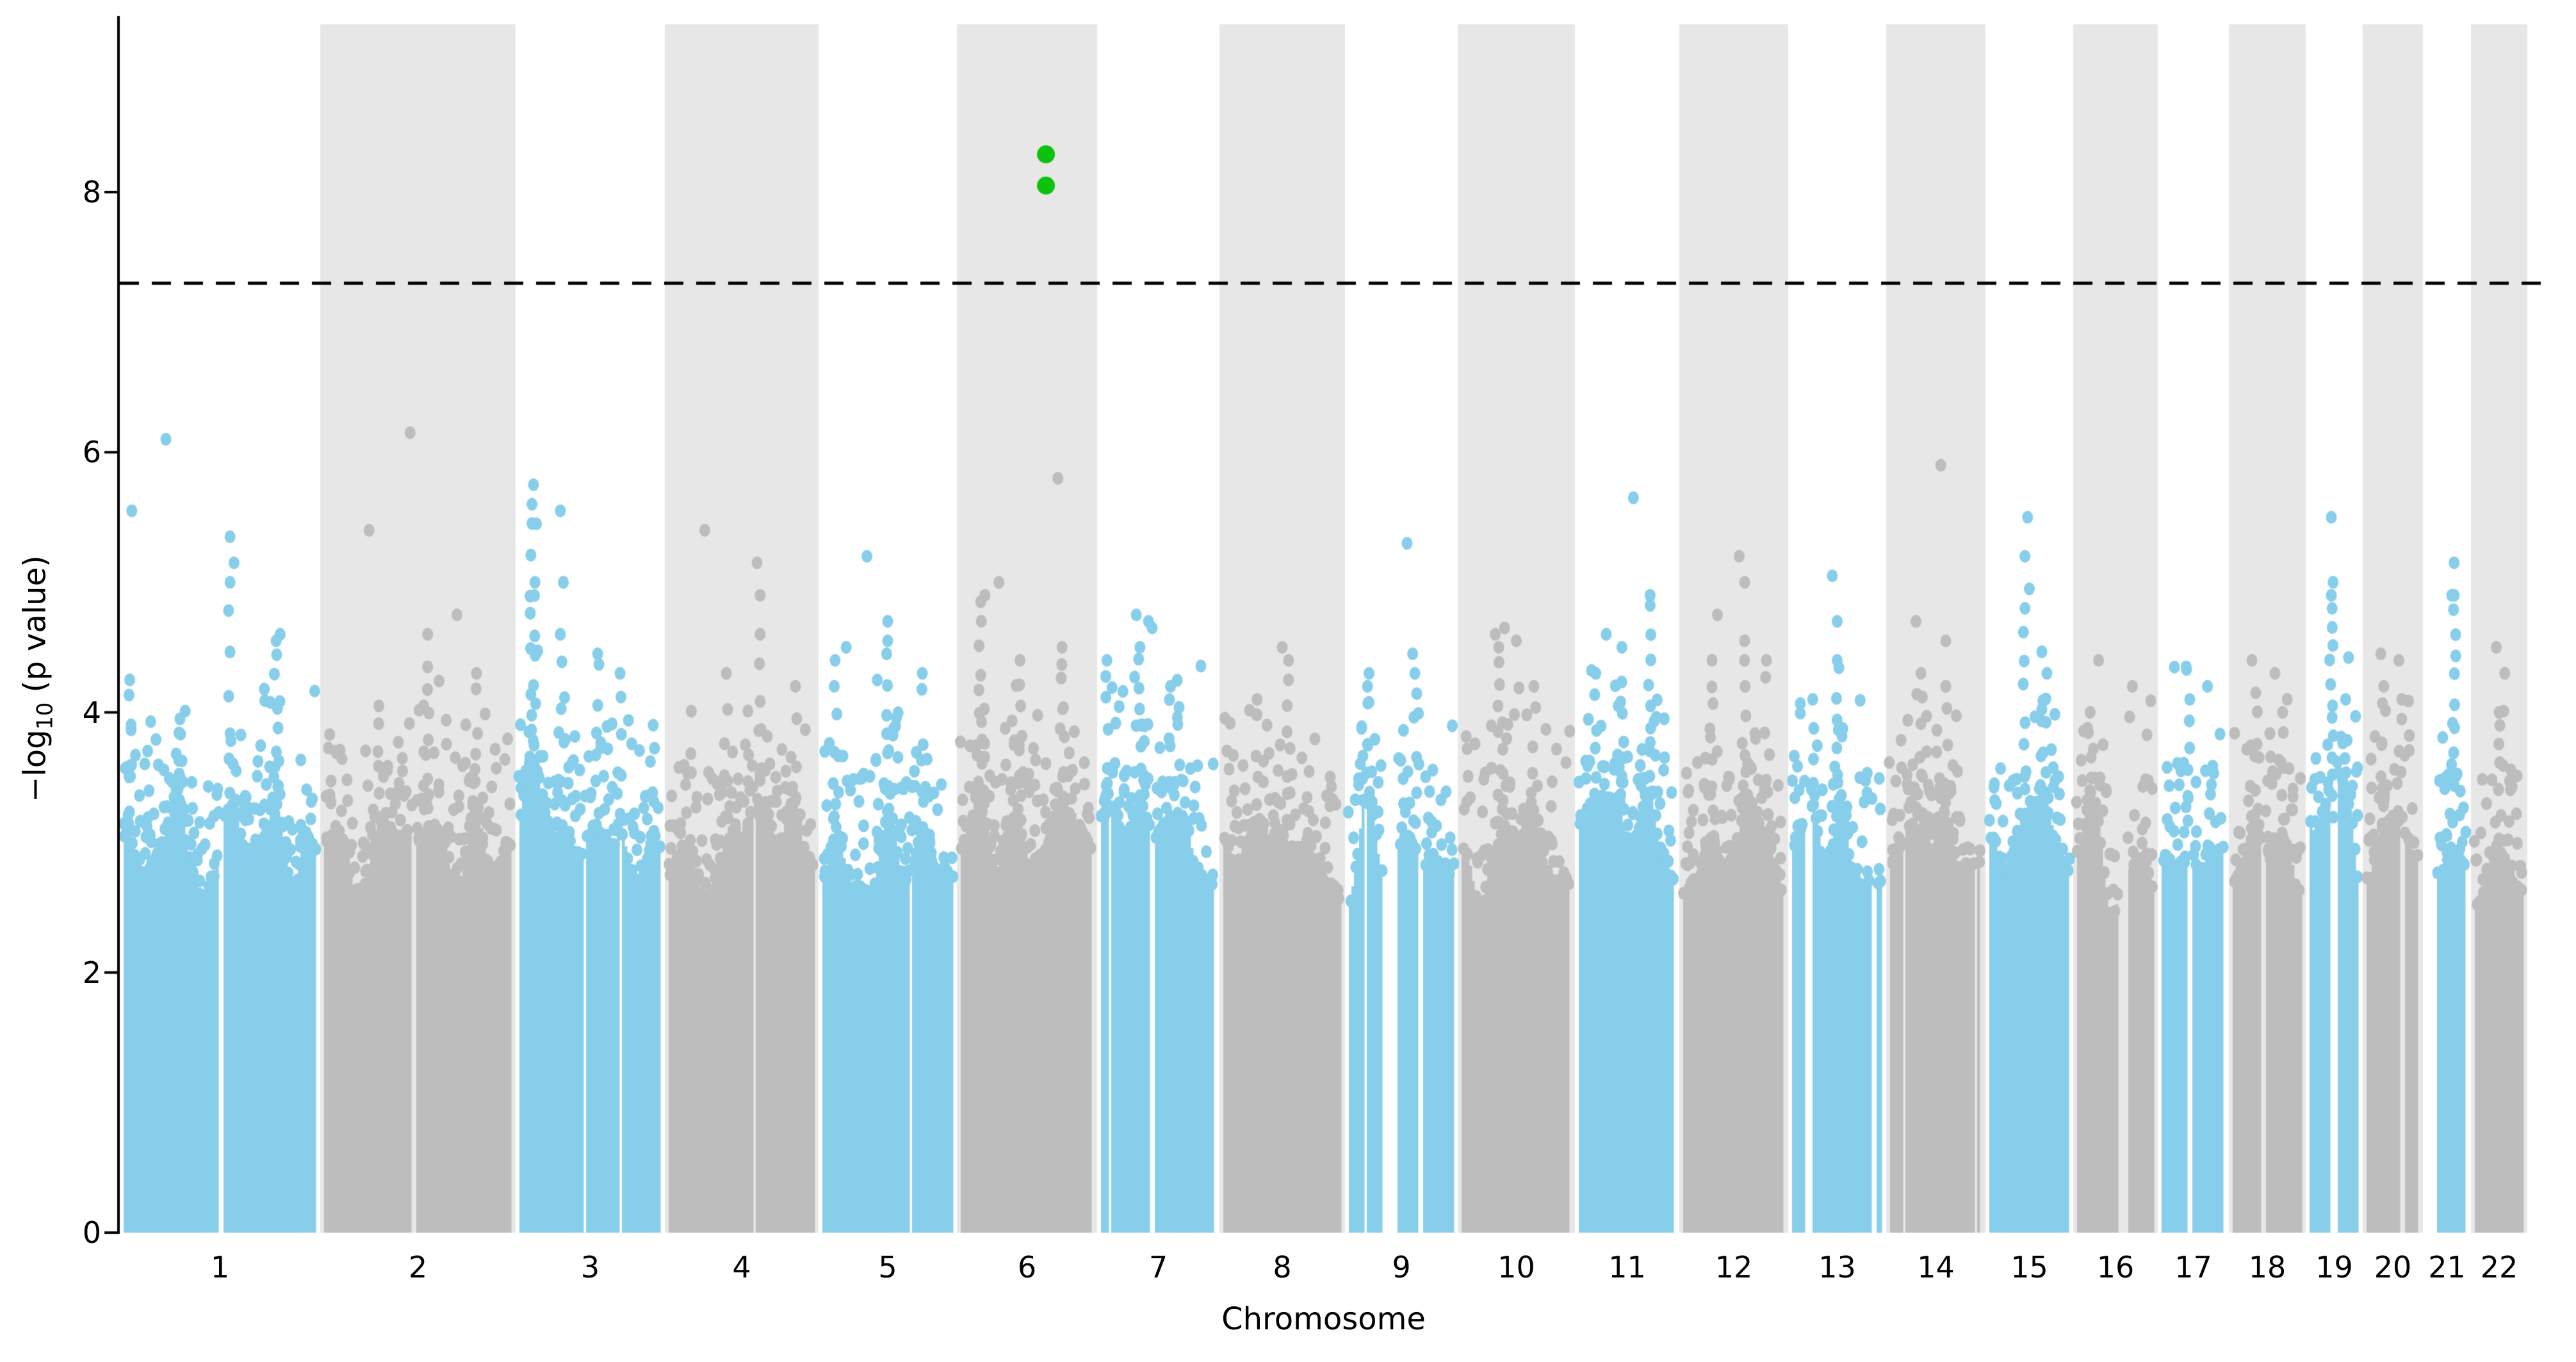 The image size is (2576, 1362). I want to click on y-axis-label: −log10 (p value), so click(37, 678).